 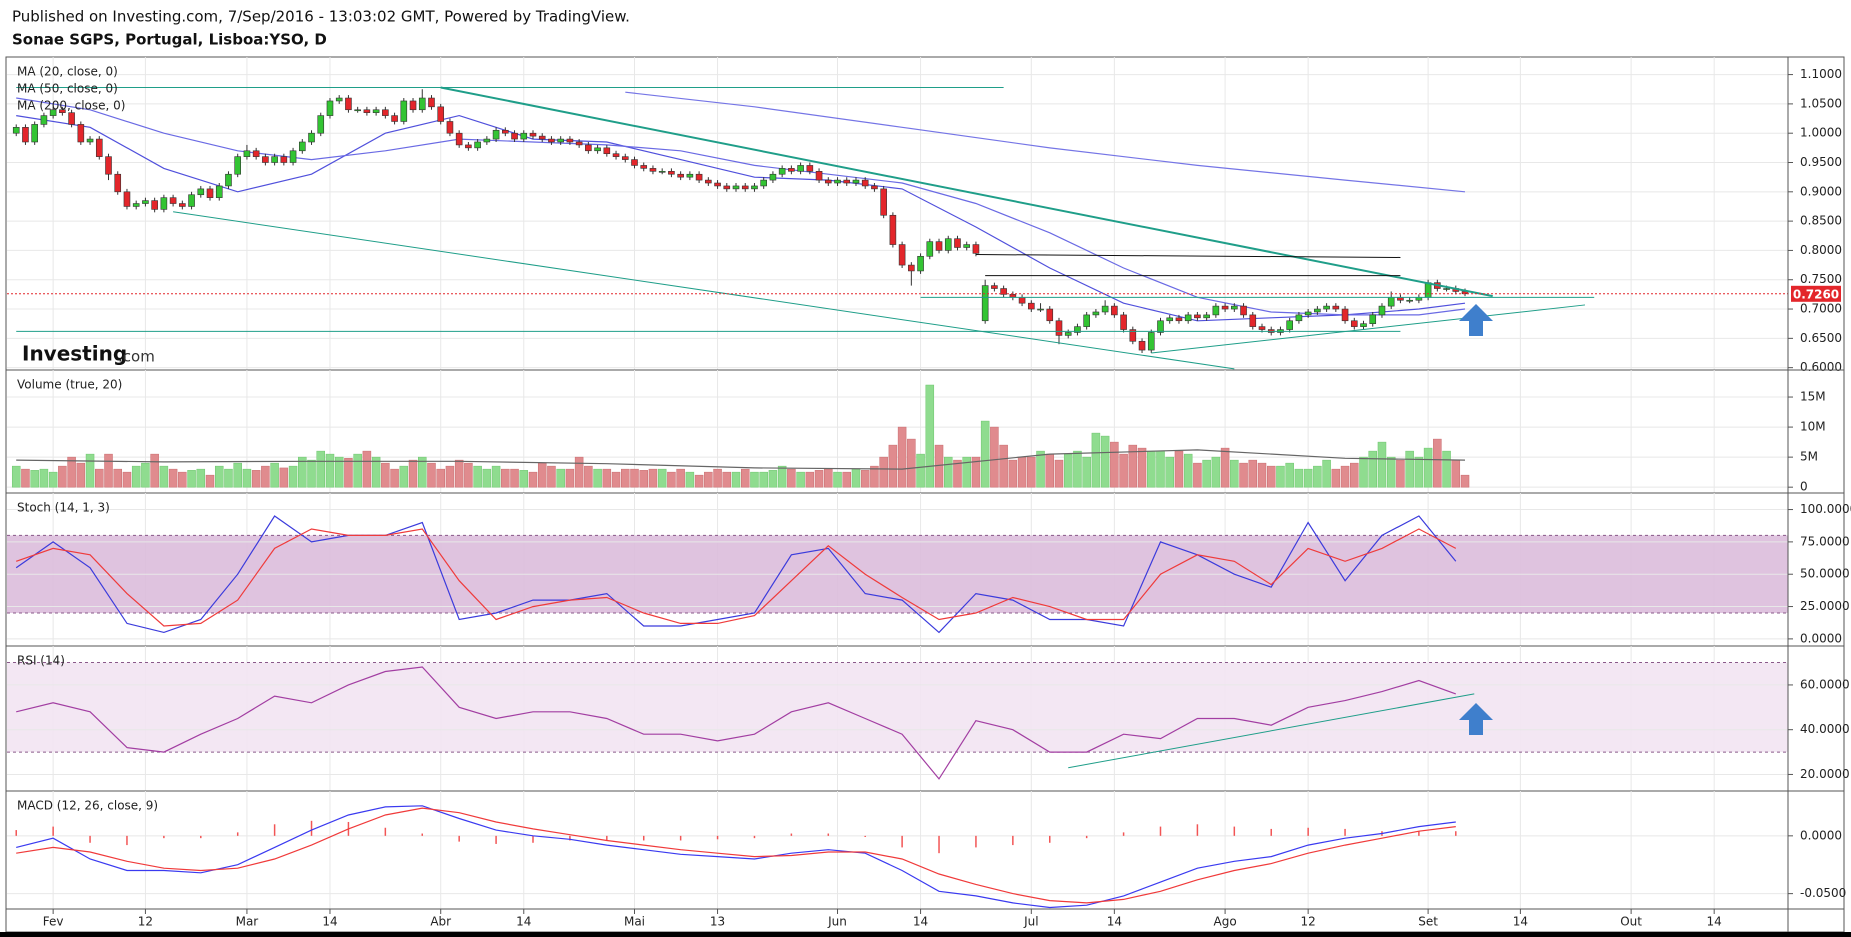 I want to click on logo-suffix: .com, so click(x=136, y=357).